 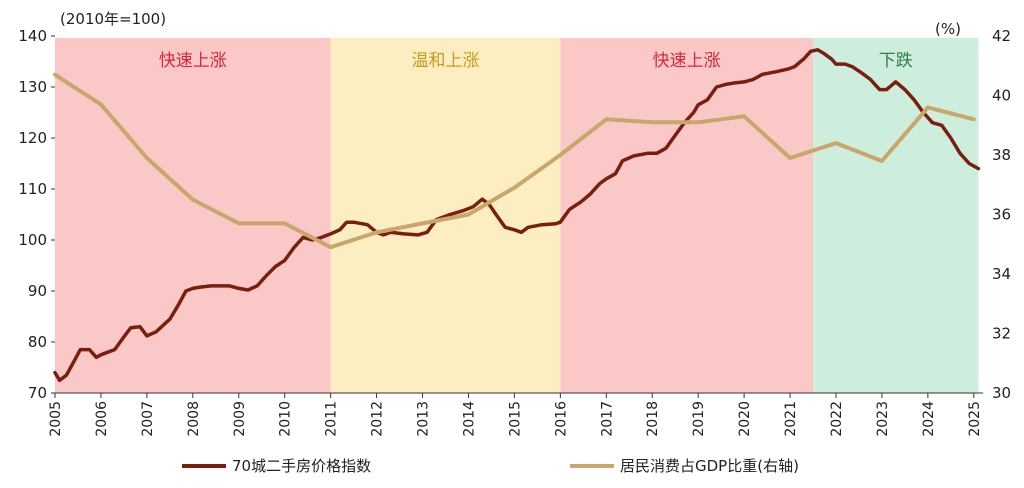 I want to click on left-tick-label-110: 110, so click(x=32, y=189).